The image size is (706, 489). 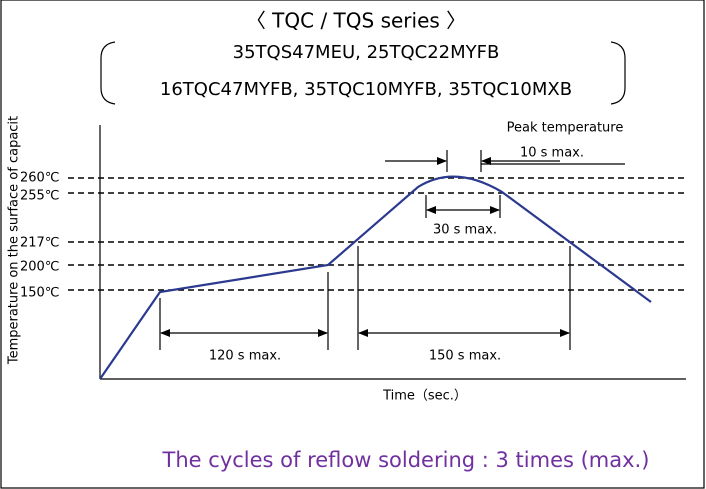 What do you see at coordinates (39, 293) in the screenshot?
I see `level-label: 150℃` at bounding box center [39, 293].